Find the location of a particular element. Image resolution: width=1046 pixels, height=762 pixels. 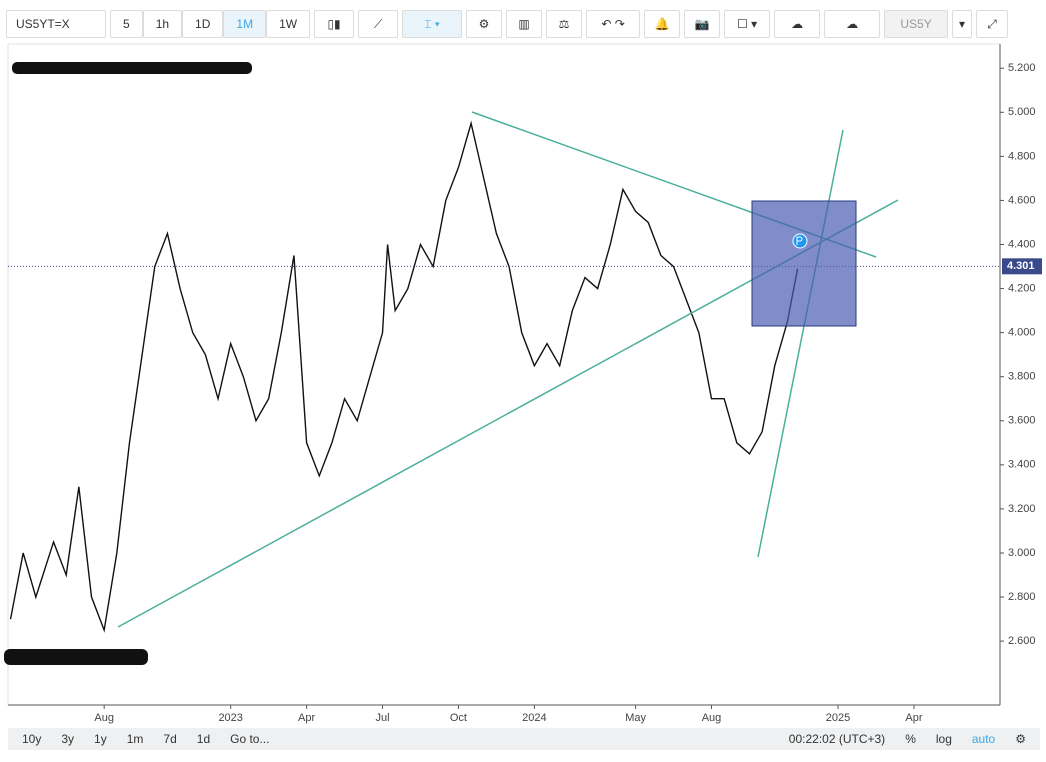

last-price-label: 4.301 is located at coordinates (1021, 266).